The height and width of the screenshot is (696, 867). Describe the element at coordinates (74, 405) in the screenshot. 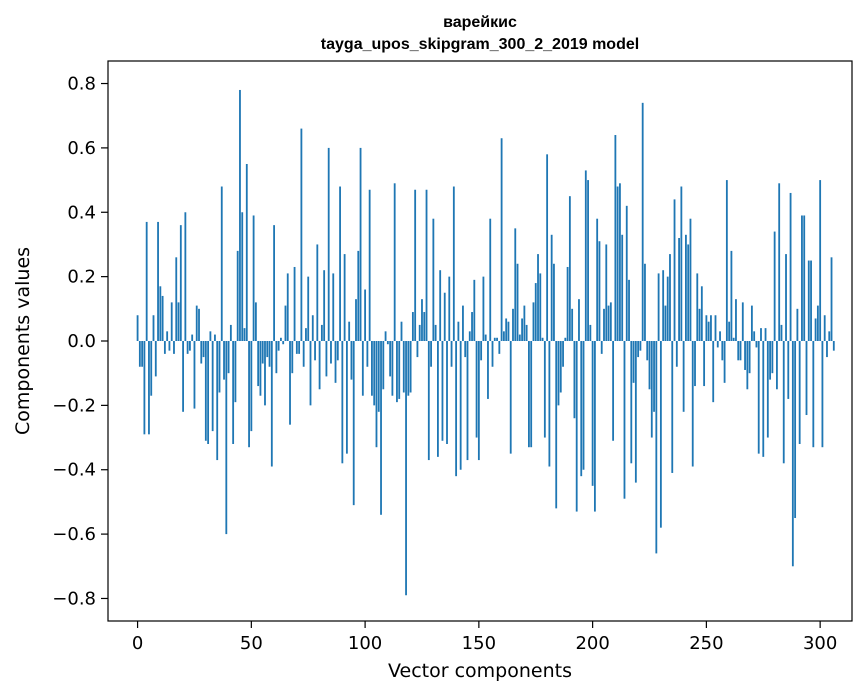

I see `y-tick-label: −0.2` at that location.